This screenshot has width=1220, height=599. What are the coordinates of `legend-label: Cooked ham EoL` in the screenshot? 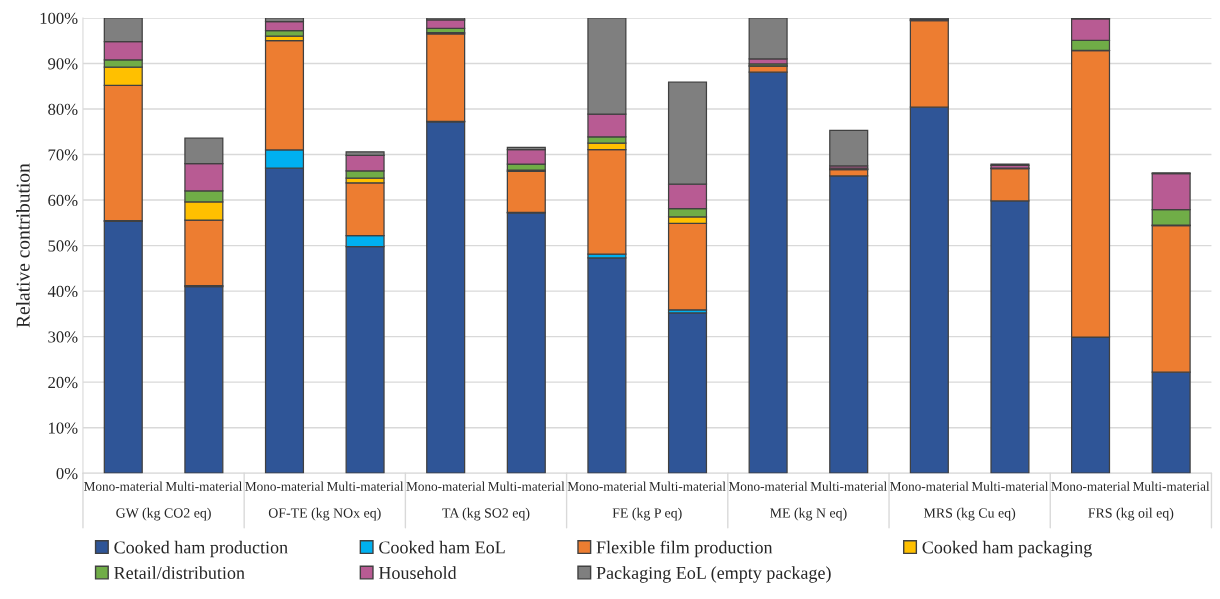 It's located at (442, 547).